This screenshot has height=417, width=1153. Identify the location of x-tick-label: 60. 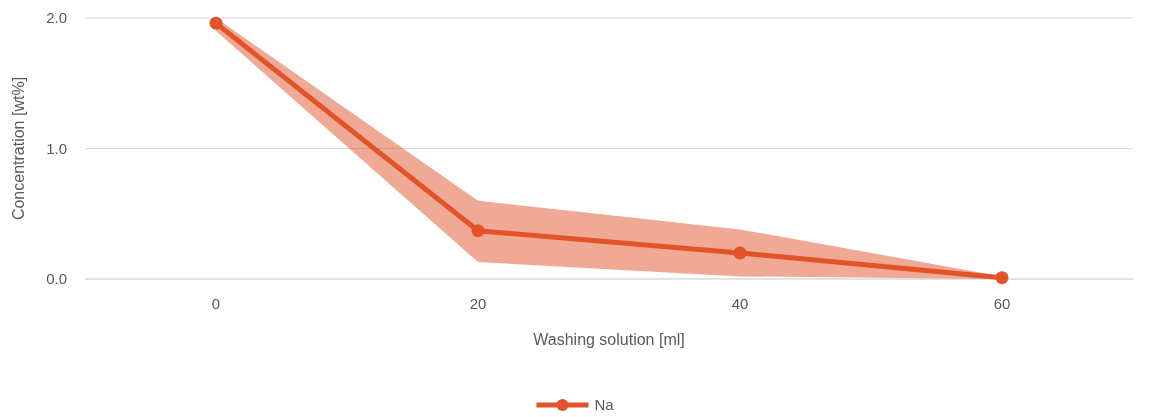
(1002, 303).